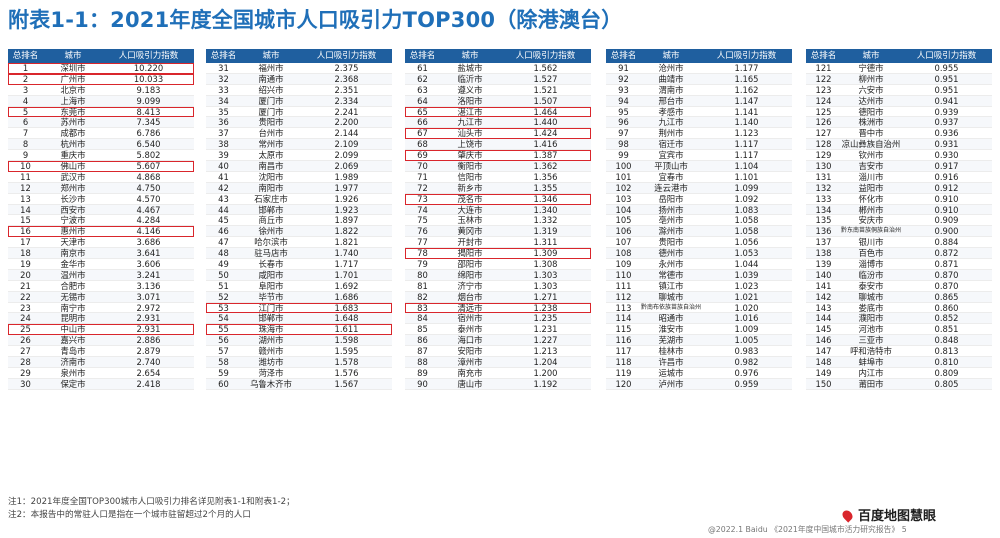 This screenshot has height=538, width=1000. What do you see at coordinates (148, 100) in the screenshot?
I see `index-cell: 9.099` at bounding box center [148, 100].